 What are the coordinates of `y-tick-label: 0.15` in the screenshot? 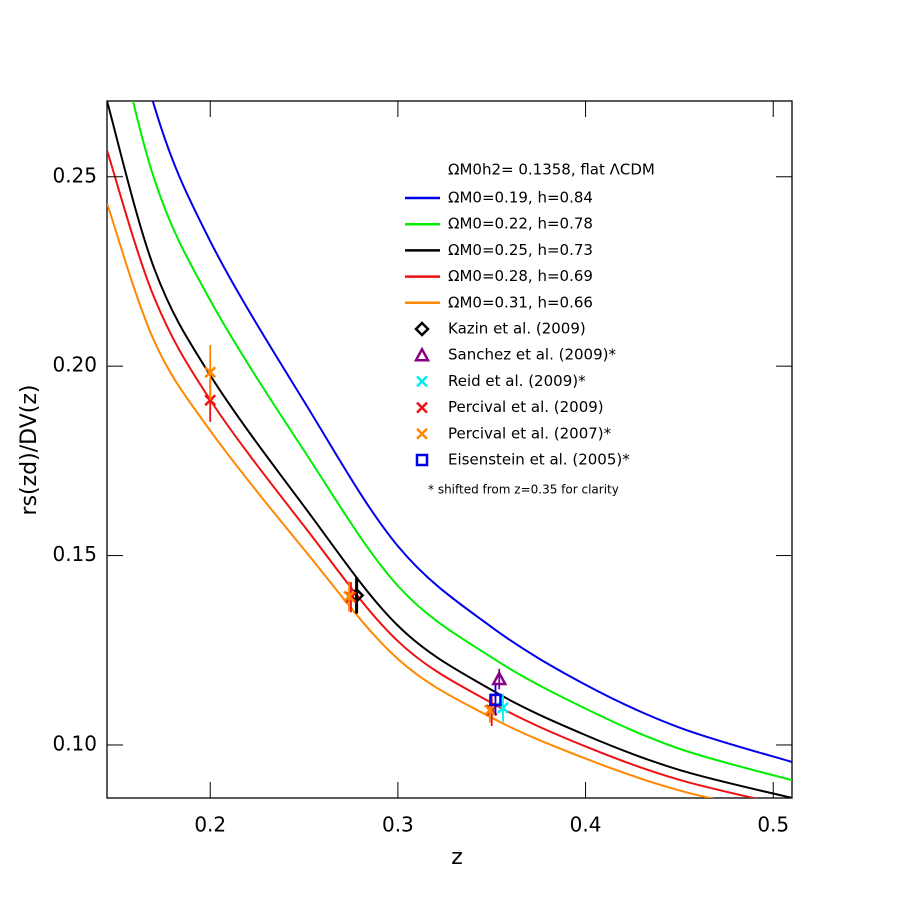 It's located at (74, 554).